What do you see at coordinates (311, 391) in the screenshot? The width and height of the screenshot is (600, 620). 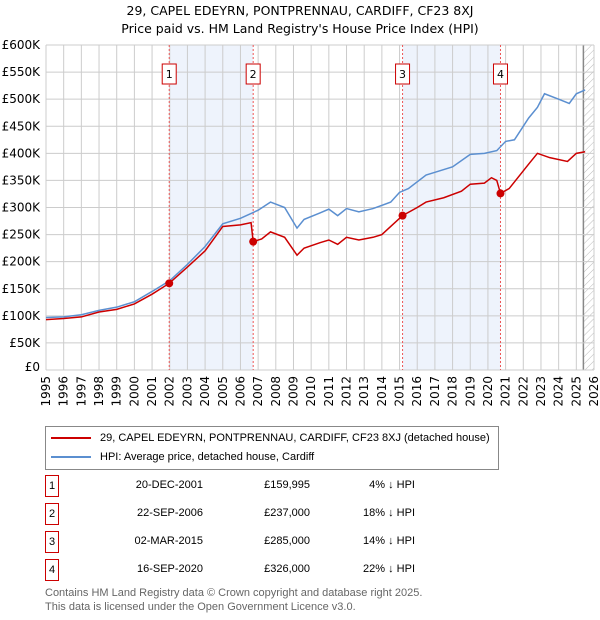 I see `x-tick-label: 2010` at bounding box center [311, 391].